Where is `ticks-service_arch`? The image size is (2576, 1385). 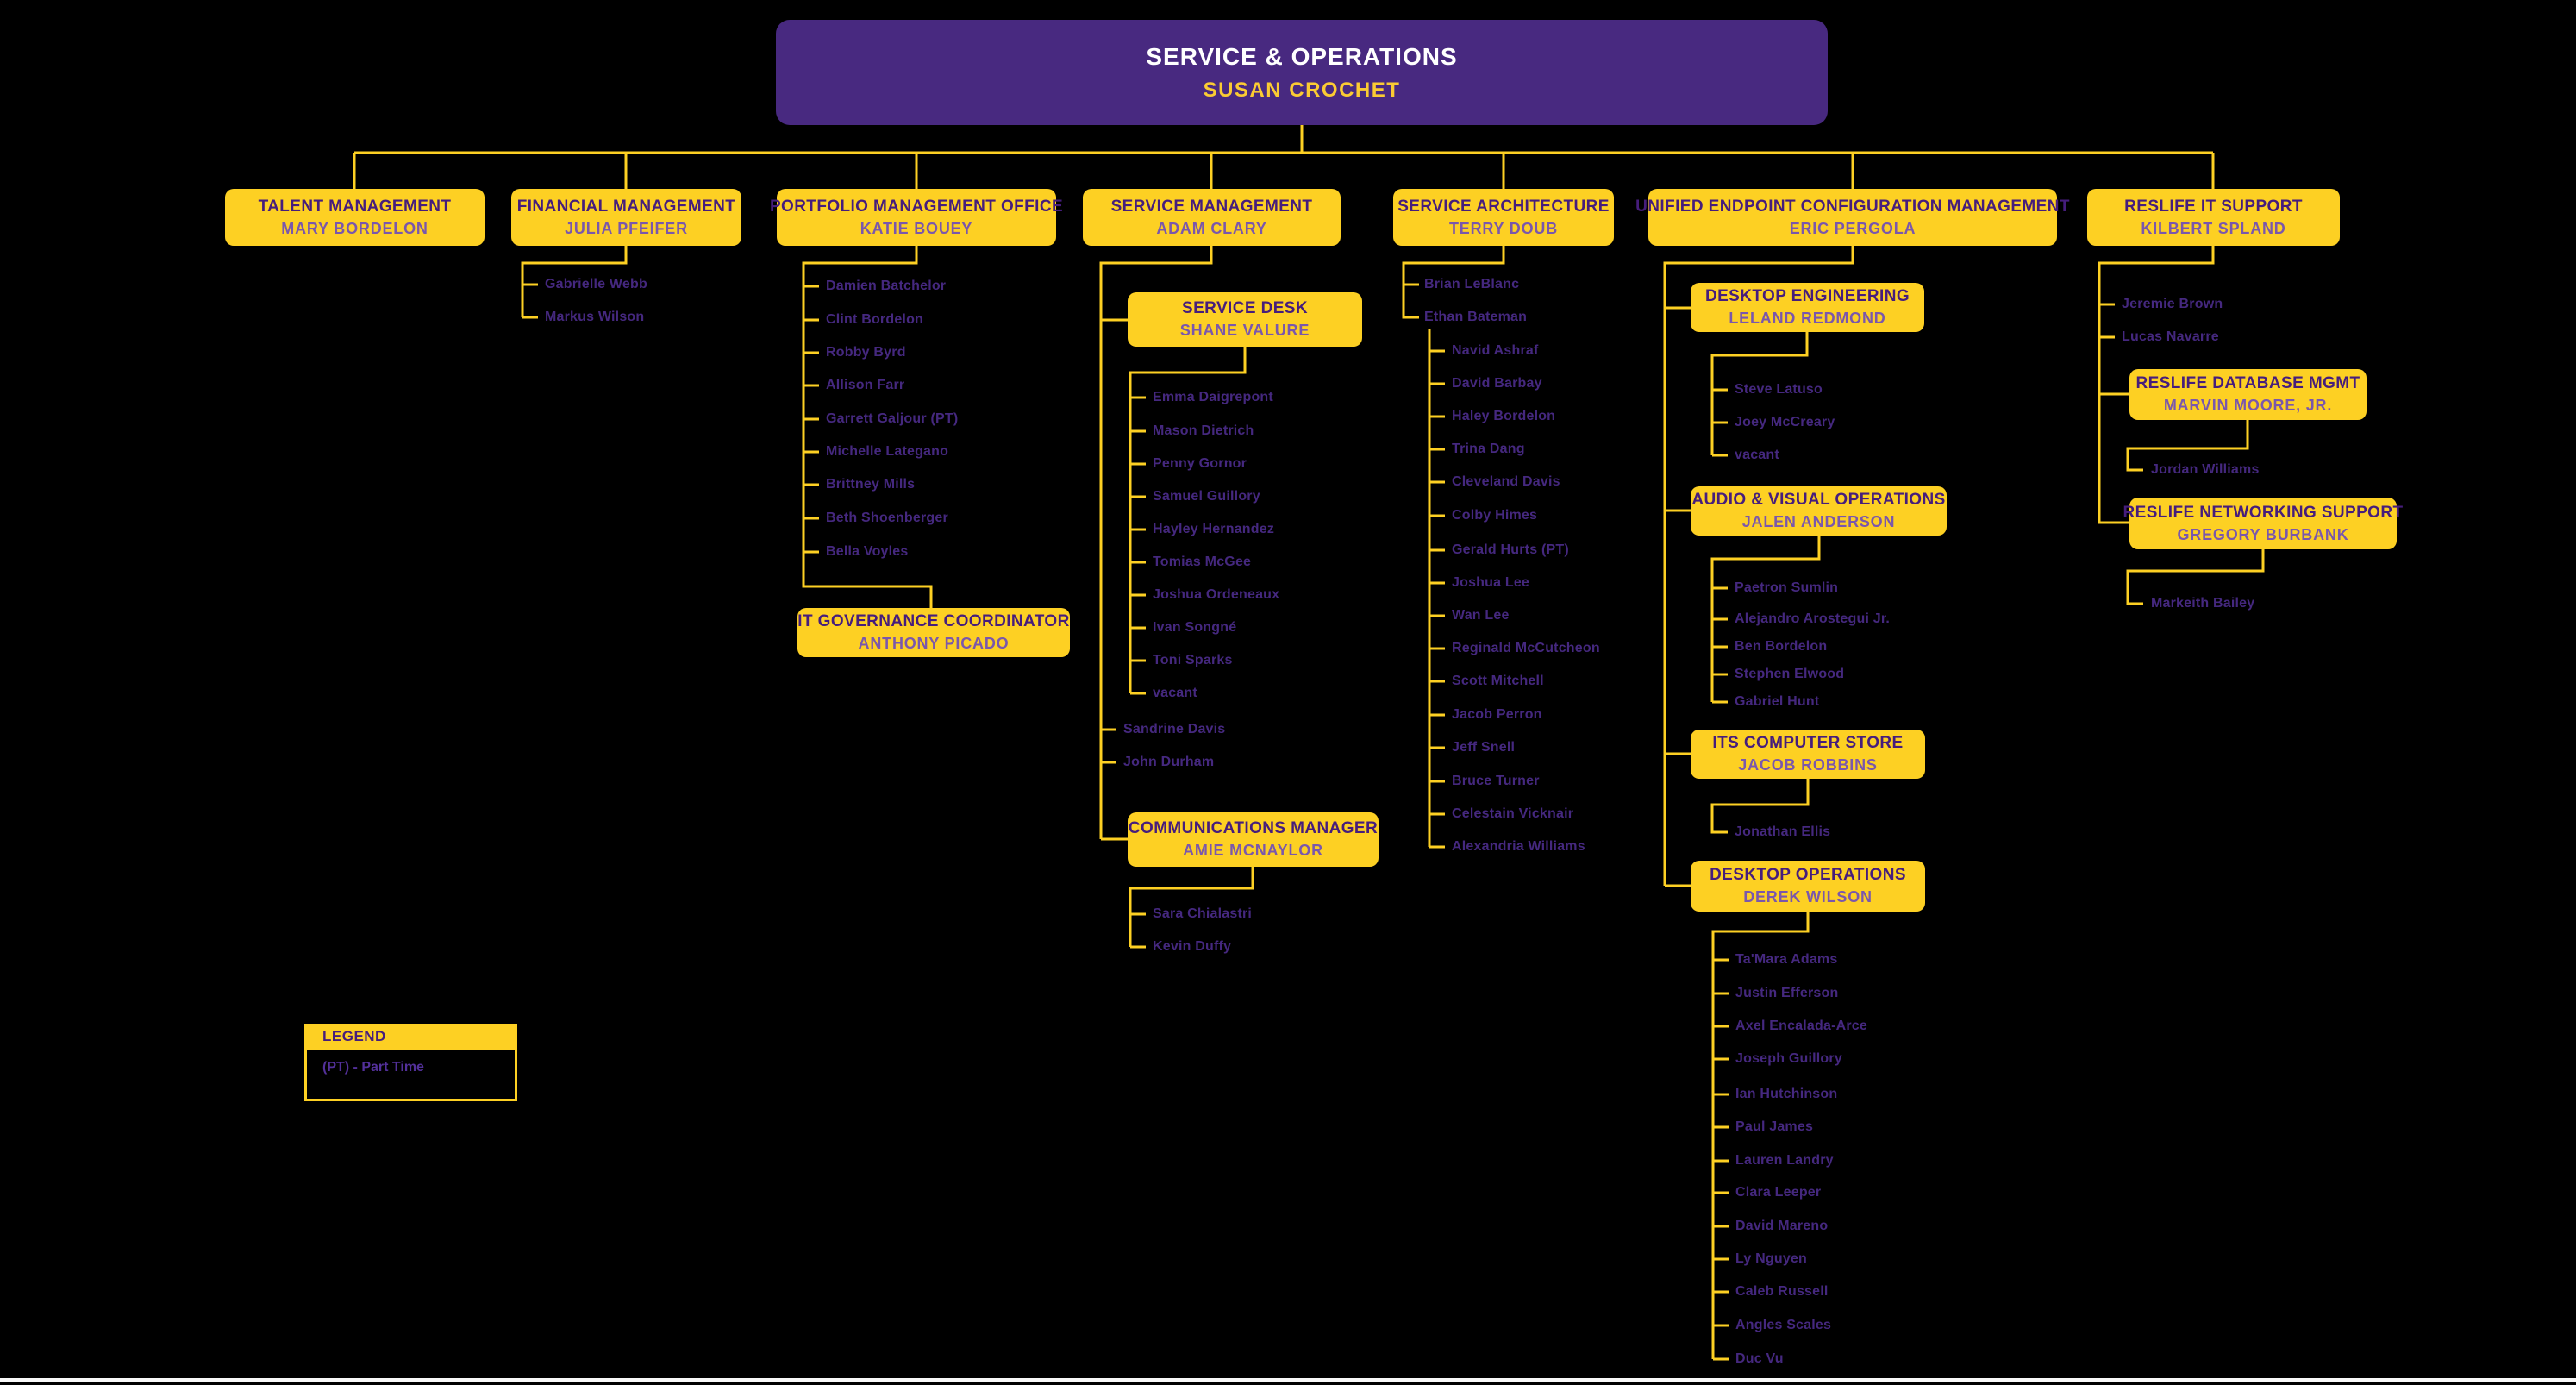 ticks-service_arch is located at coordinates (1411, 301).